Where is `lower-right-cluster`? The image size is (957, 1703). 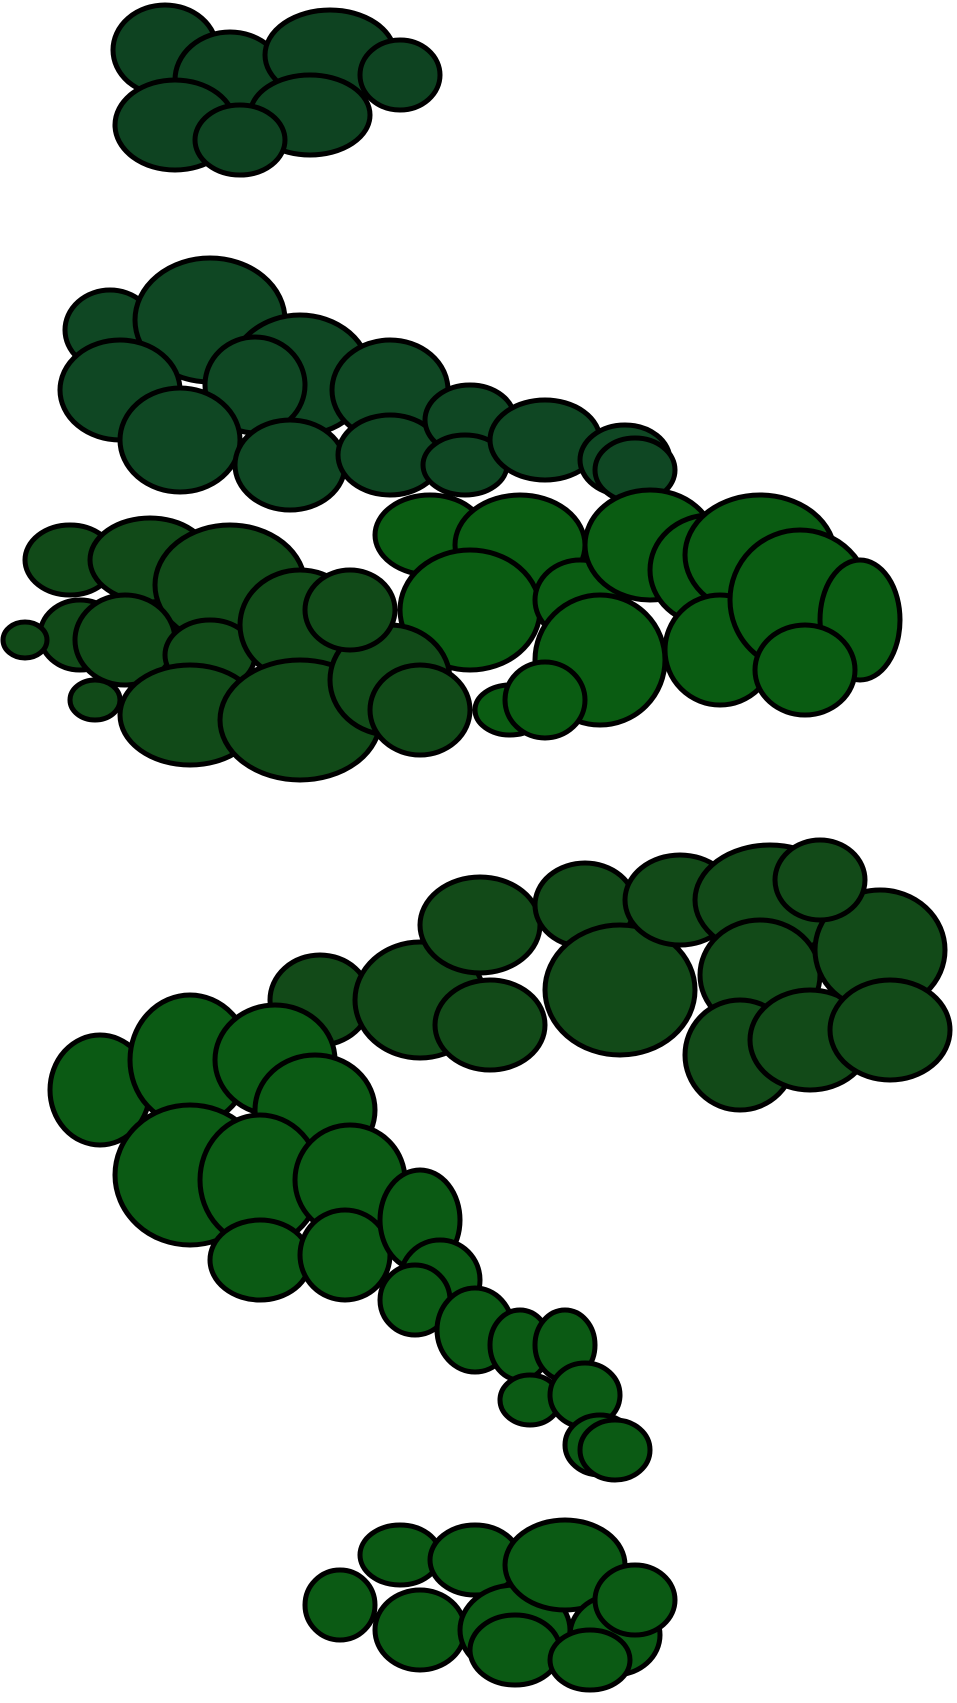 lower-right-cluster is located at coordinates (610, 975).